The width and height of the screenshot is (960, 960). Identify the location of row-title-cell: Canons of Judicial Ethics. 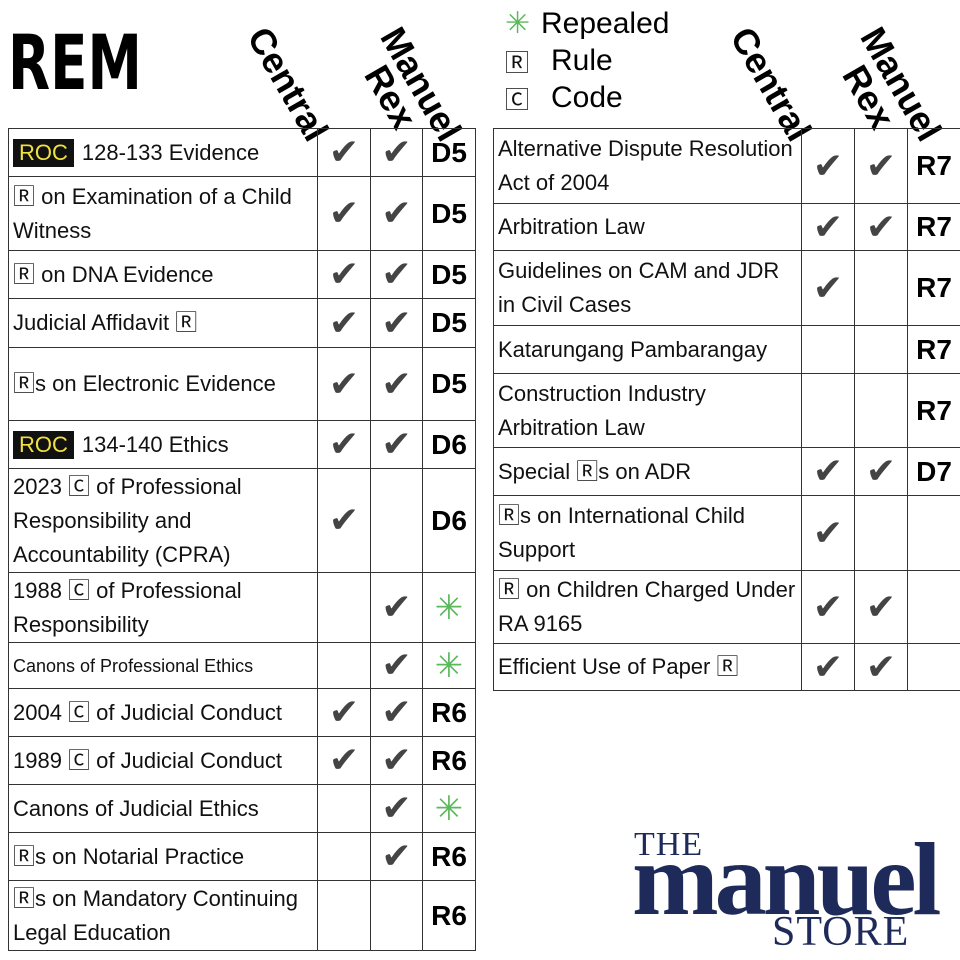
(163, 808).